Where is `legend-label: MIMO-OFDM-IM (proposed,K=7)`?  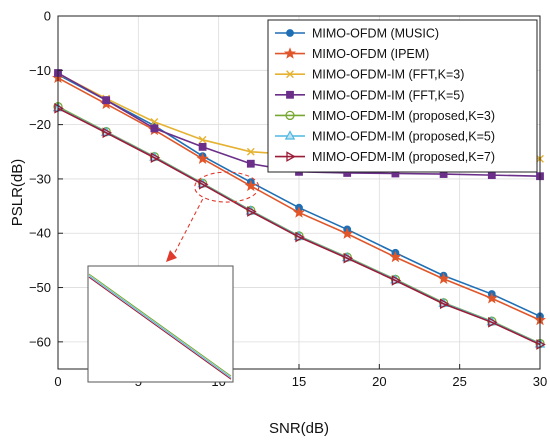
legend-label: MIMO-OFDM-IM (proposed,K=7) is located at coordinates (403, 157).